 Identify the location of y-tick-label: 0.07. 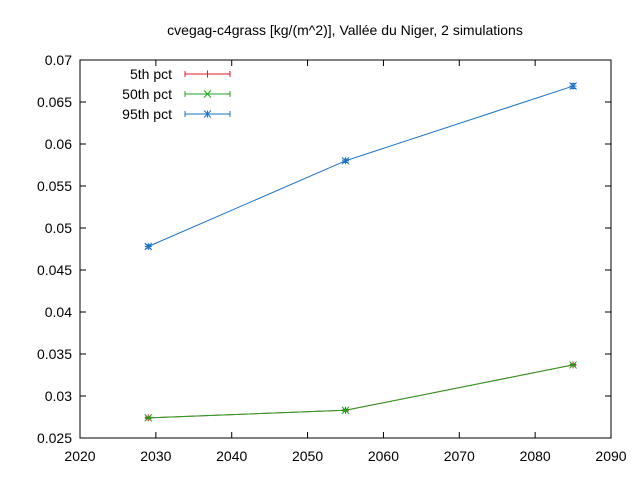
(58, 60).